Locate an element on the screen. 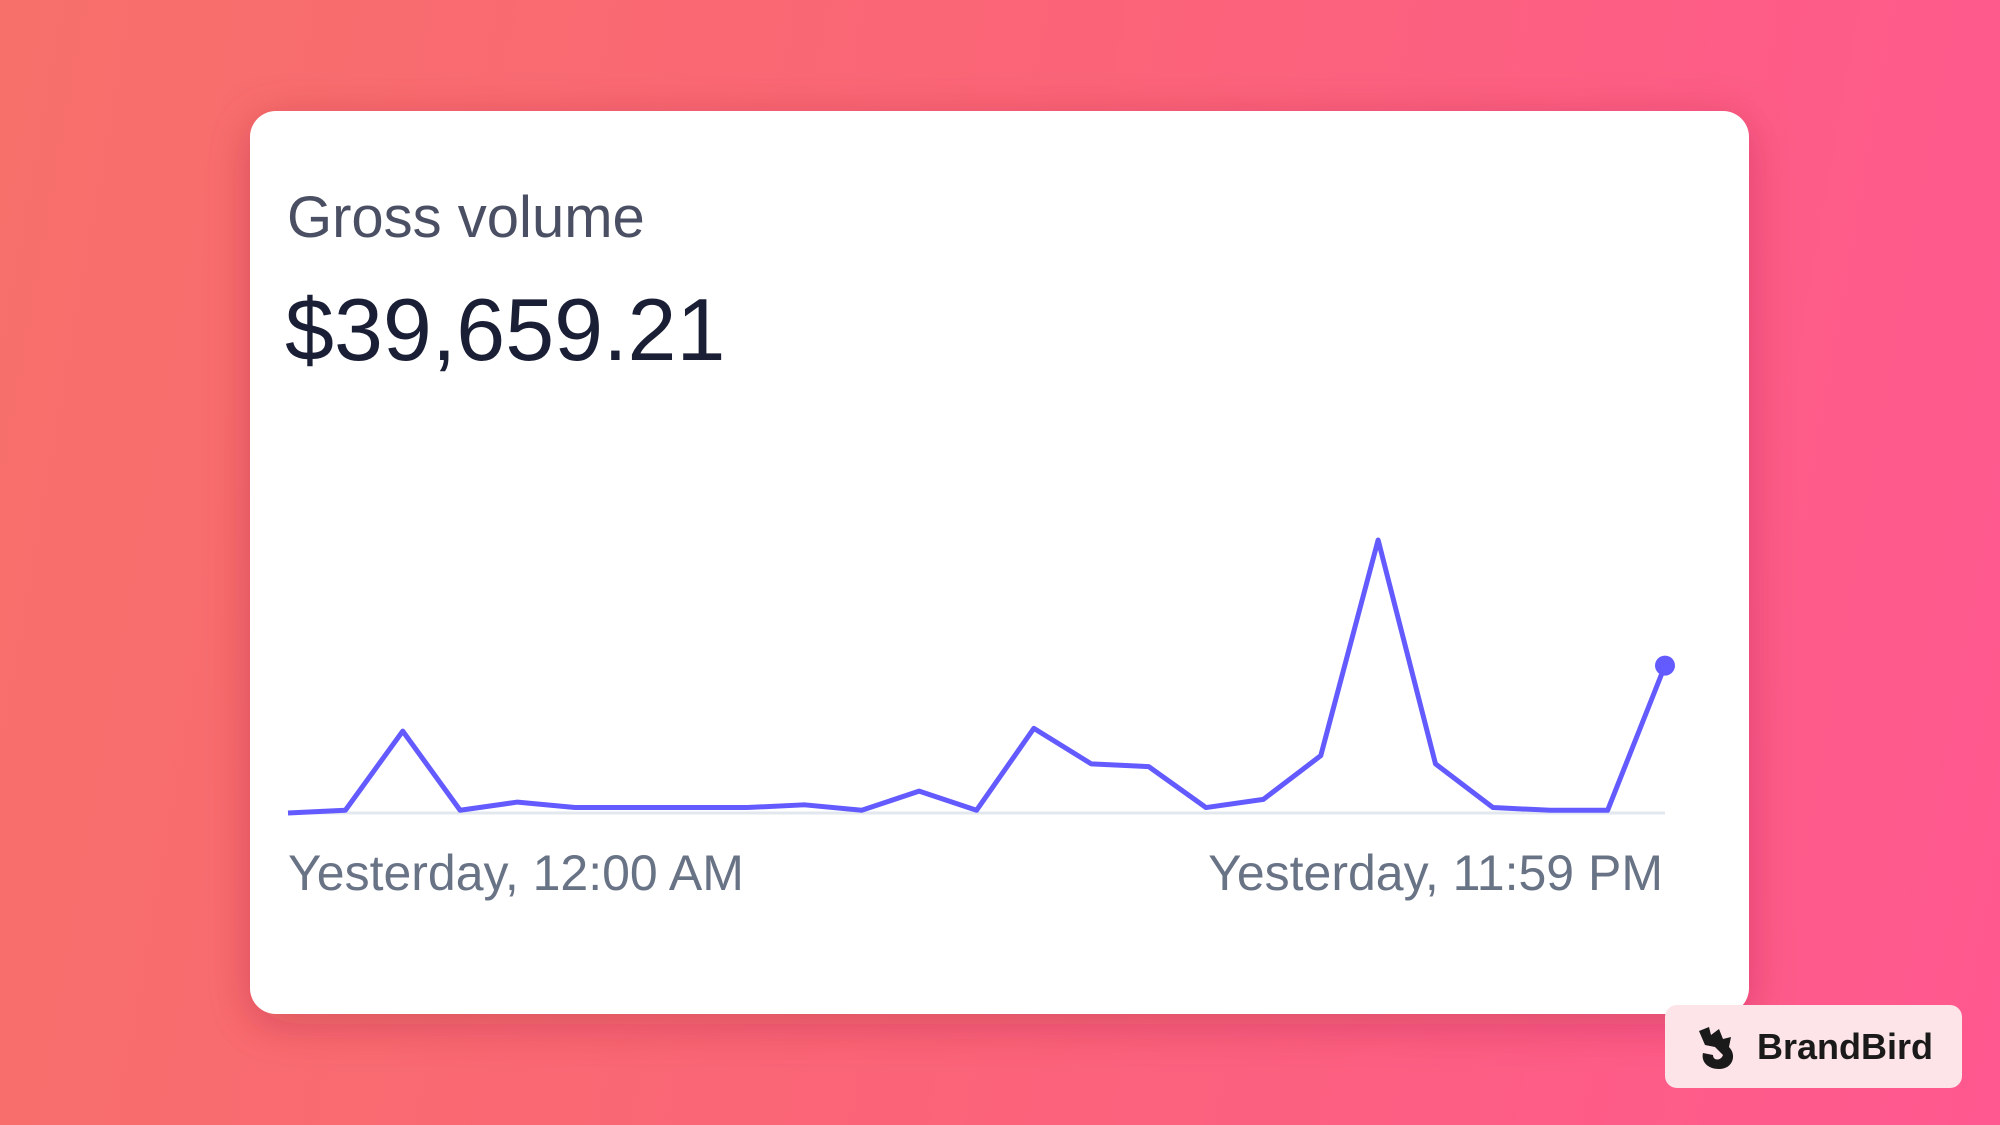 The height and width of the screenshot is (1125, 2000). end-label: Yesterday, 11:59 PM is located at coordinates (1435, 873).